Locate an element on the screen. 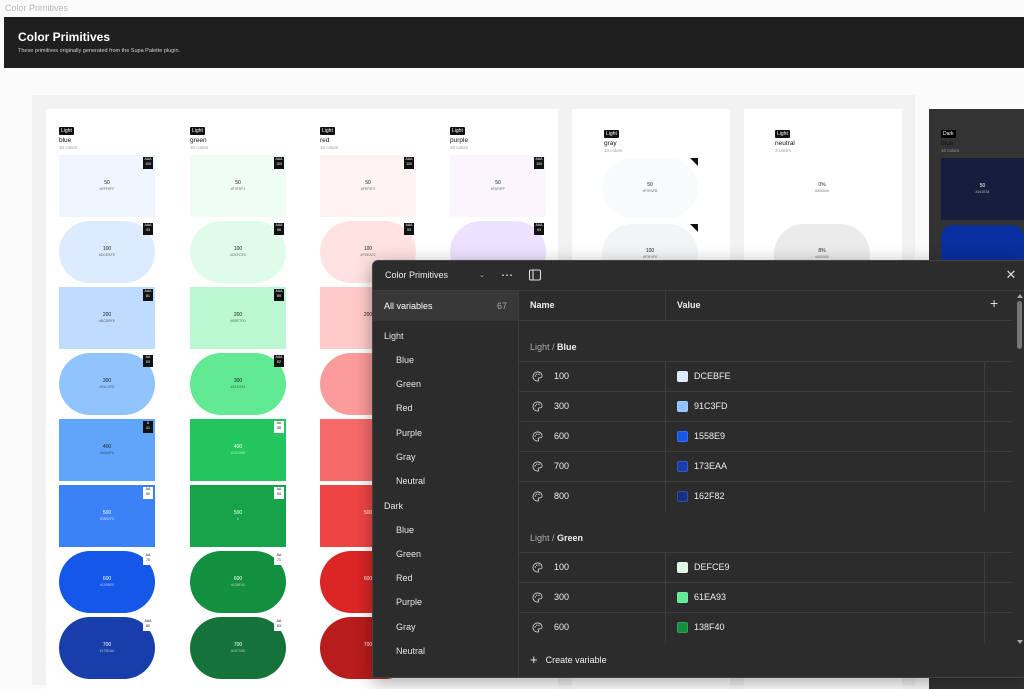 The height and width of the screenshot is (689, 1024). variable-row: 600 1558E9 is located at coordinates (766, 436).